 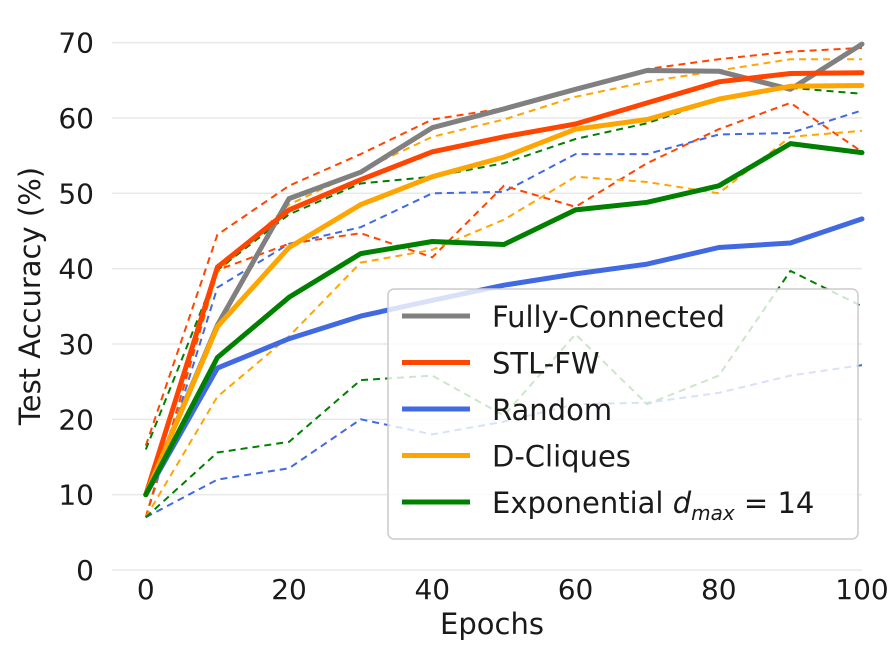 What do you see at coordinates (76, 344) in the screenshot?
I see `y-tick-30: 30` at bounding box center [76, 344].